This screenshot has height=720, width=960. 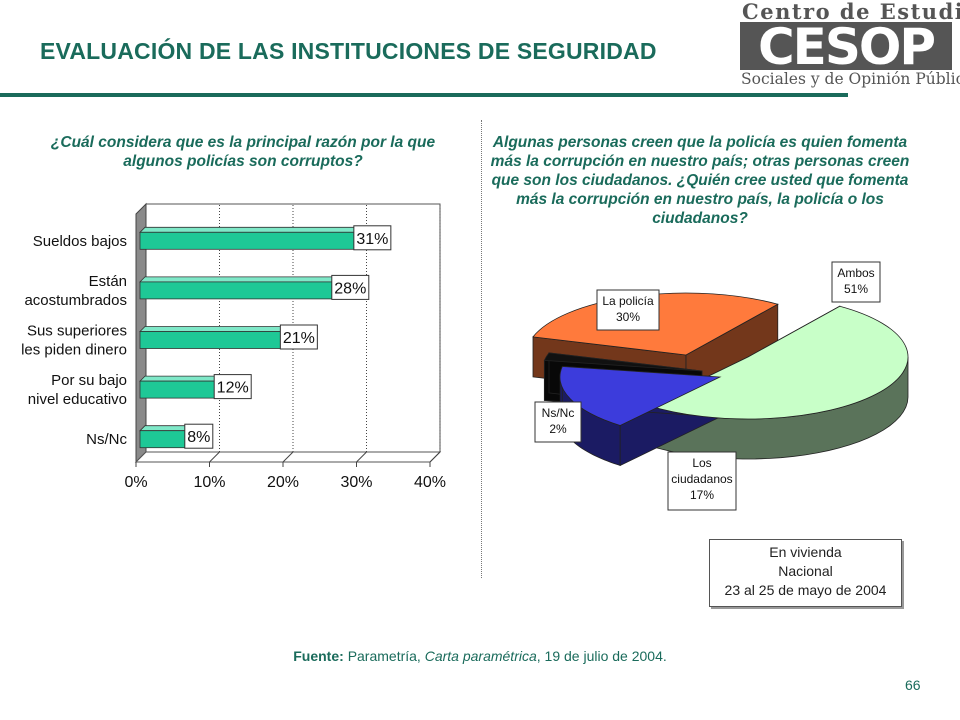 I want to click on x-tick-label: 30%, so click(x=356, y=482).